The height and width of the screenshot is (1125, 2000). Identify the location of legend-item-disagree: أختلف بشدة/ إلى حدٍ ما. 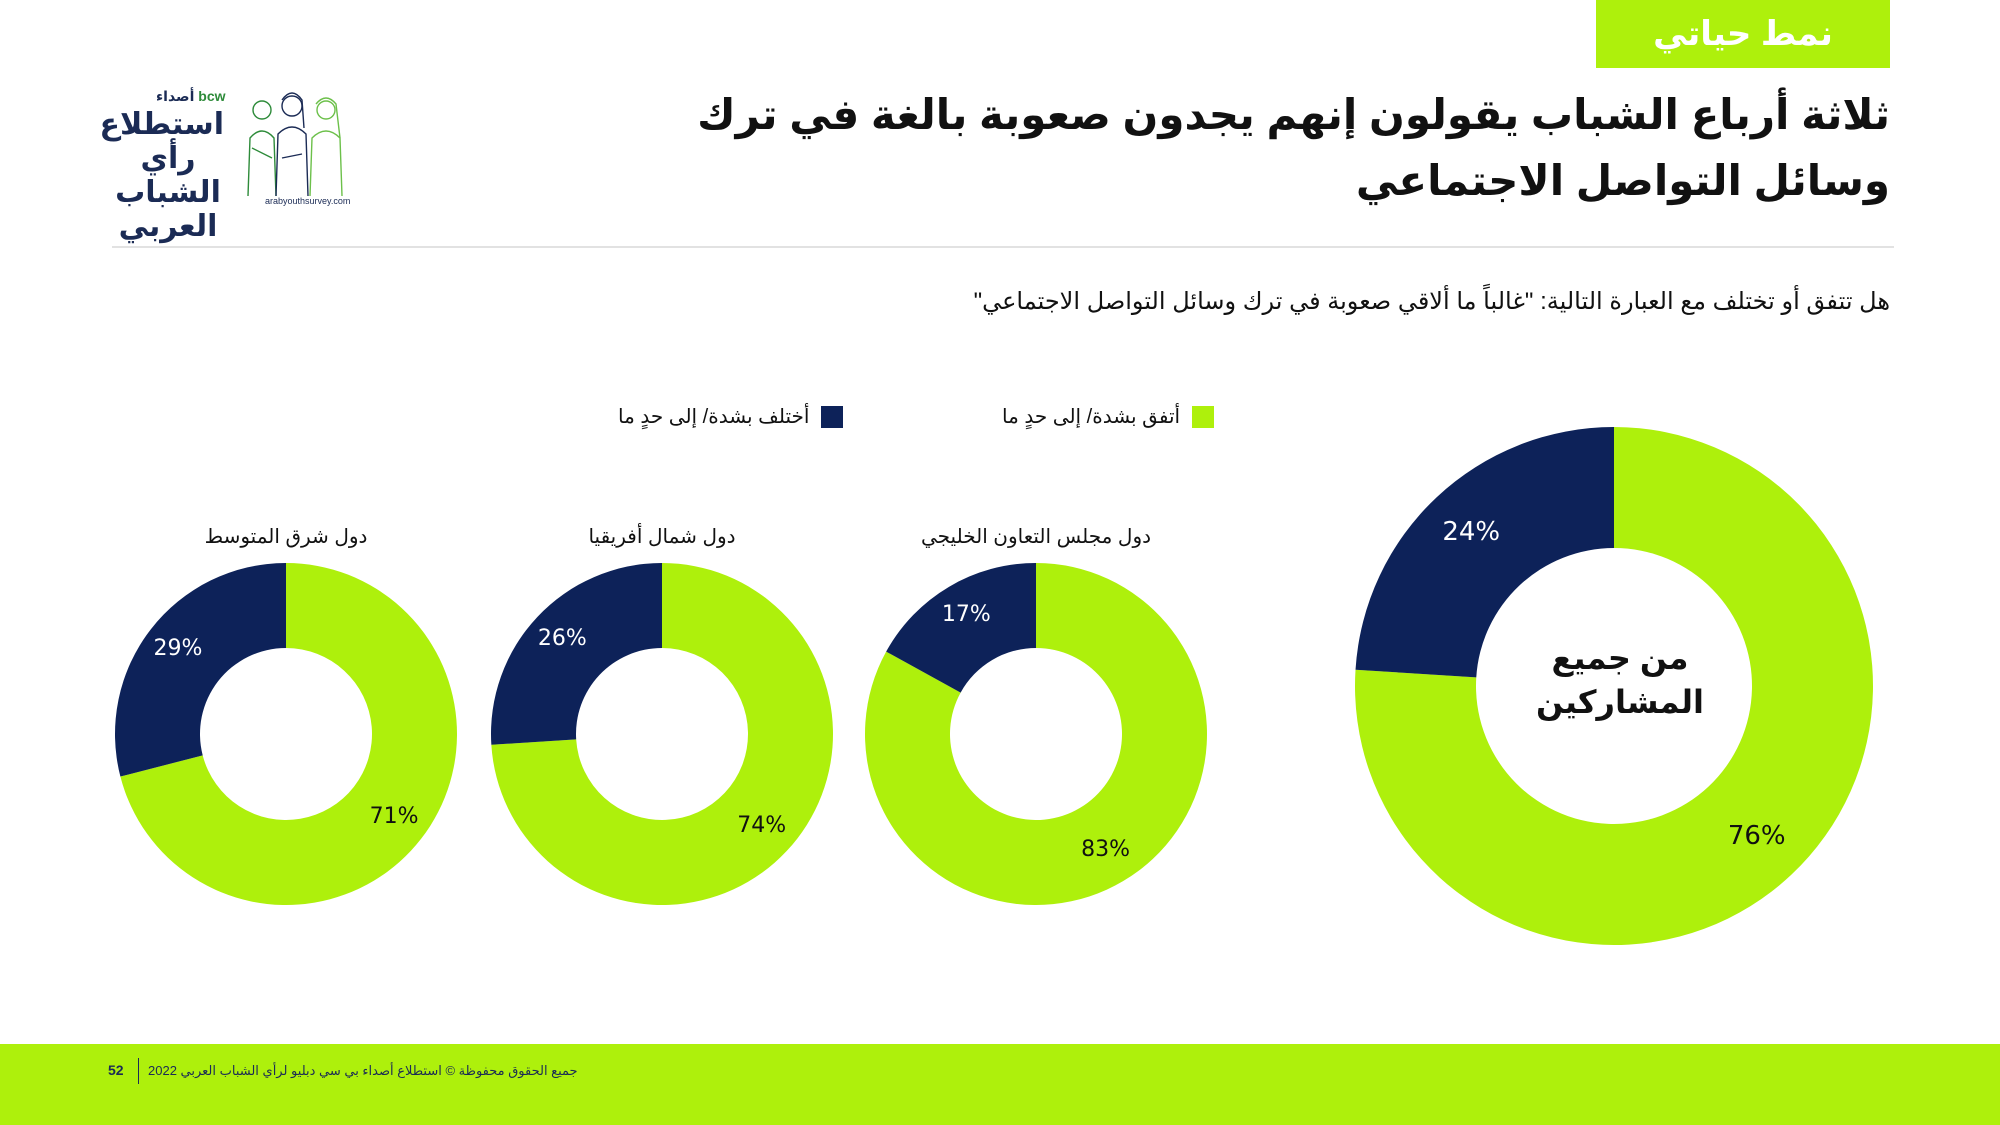
(731, 416).